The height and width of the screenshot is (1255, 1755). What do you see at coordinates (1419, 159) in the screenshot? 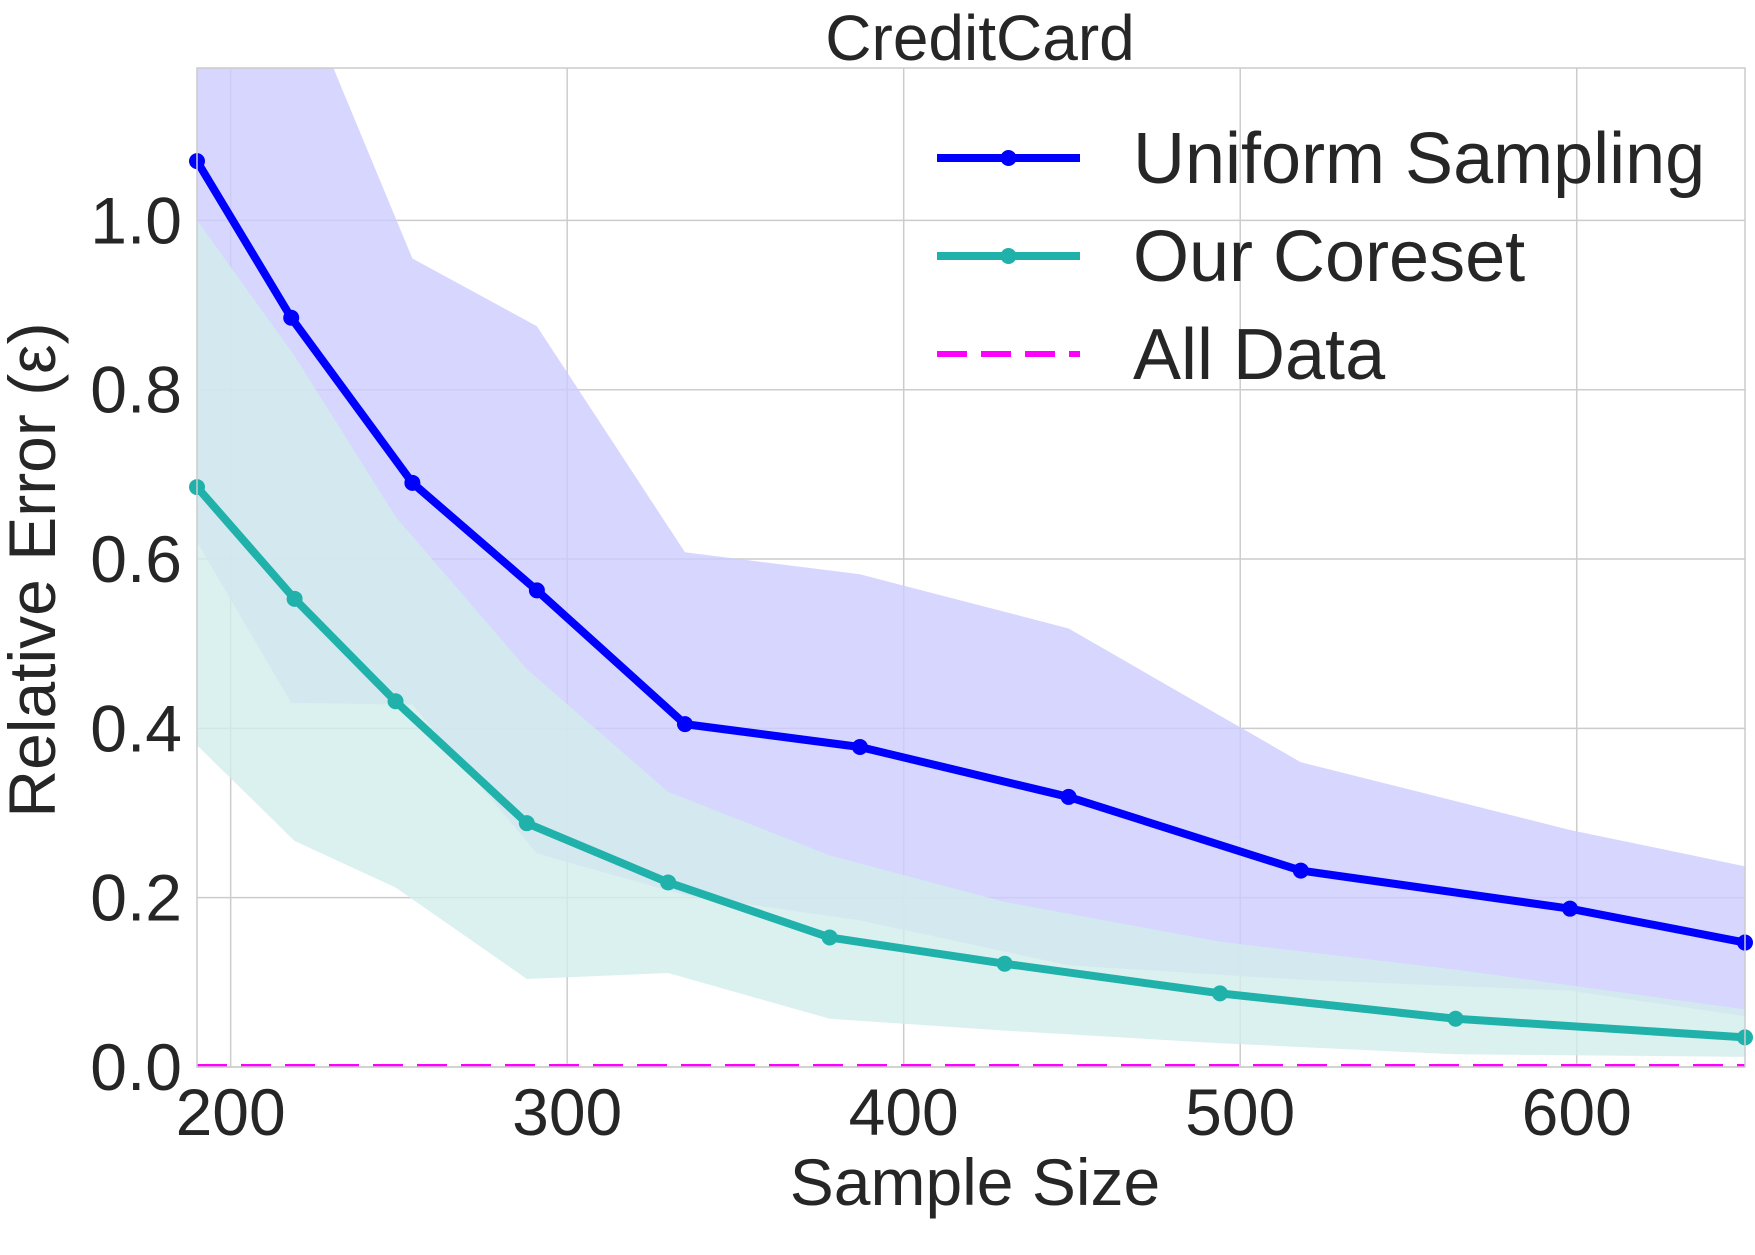
I see `legend-label-uniform-sampling: Uniform Sampling` at bounding box center [1419, 159].